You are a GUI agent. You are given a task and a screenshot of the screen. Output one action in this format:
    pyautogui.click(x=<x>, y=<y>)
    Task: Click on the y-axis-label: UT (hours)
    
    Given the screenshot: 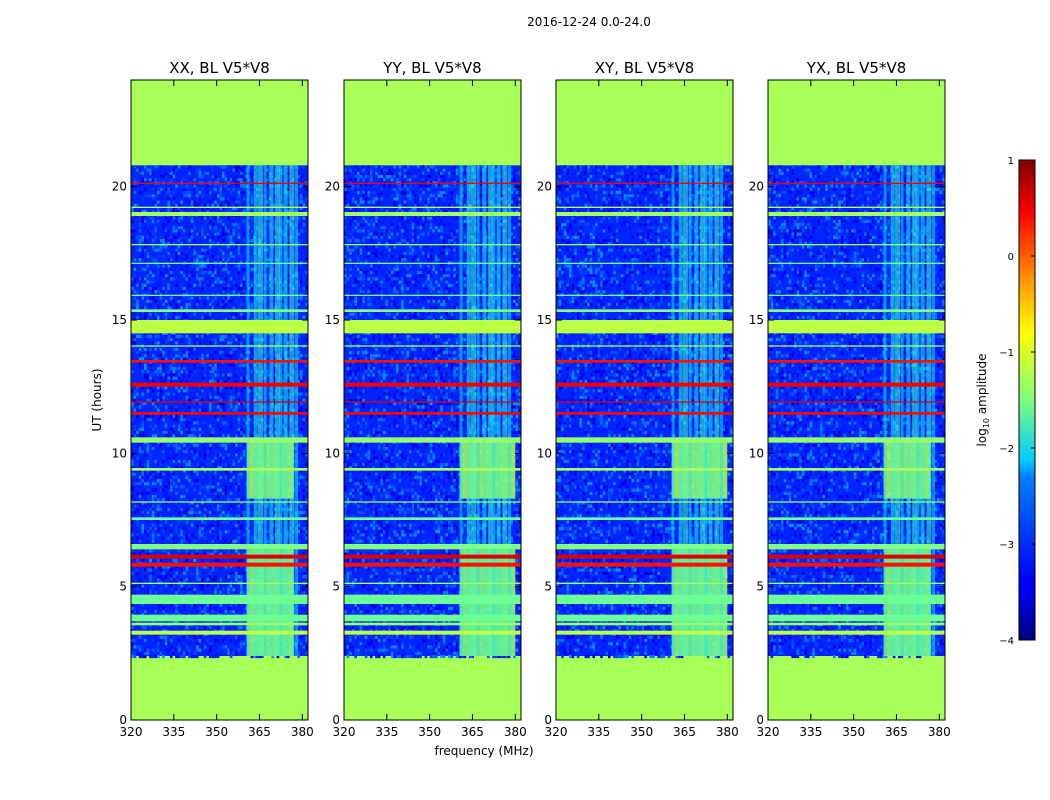 What is the action you would take?
    pyautogui.click(x=97, y=399)
    